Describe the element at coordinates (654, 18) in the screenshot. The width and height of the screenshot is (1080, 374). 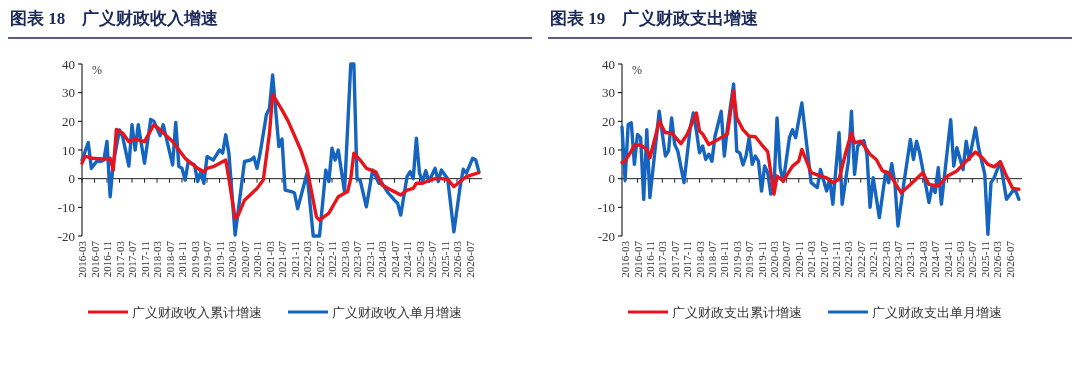
I see `chart-title: 图表 19 广义财政支出增速` at that location.